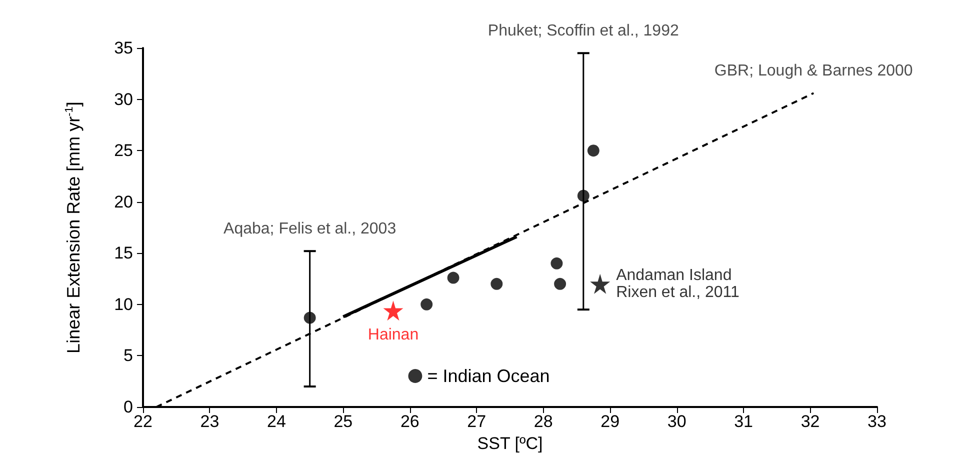  What do you see at coordinates (128, 356) in the screenshot?
I see `y-tick-label: 5` at bounding box center [128, 356].